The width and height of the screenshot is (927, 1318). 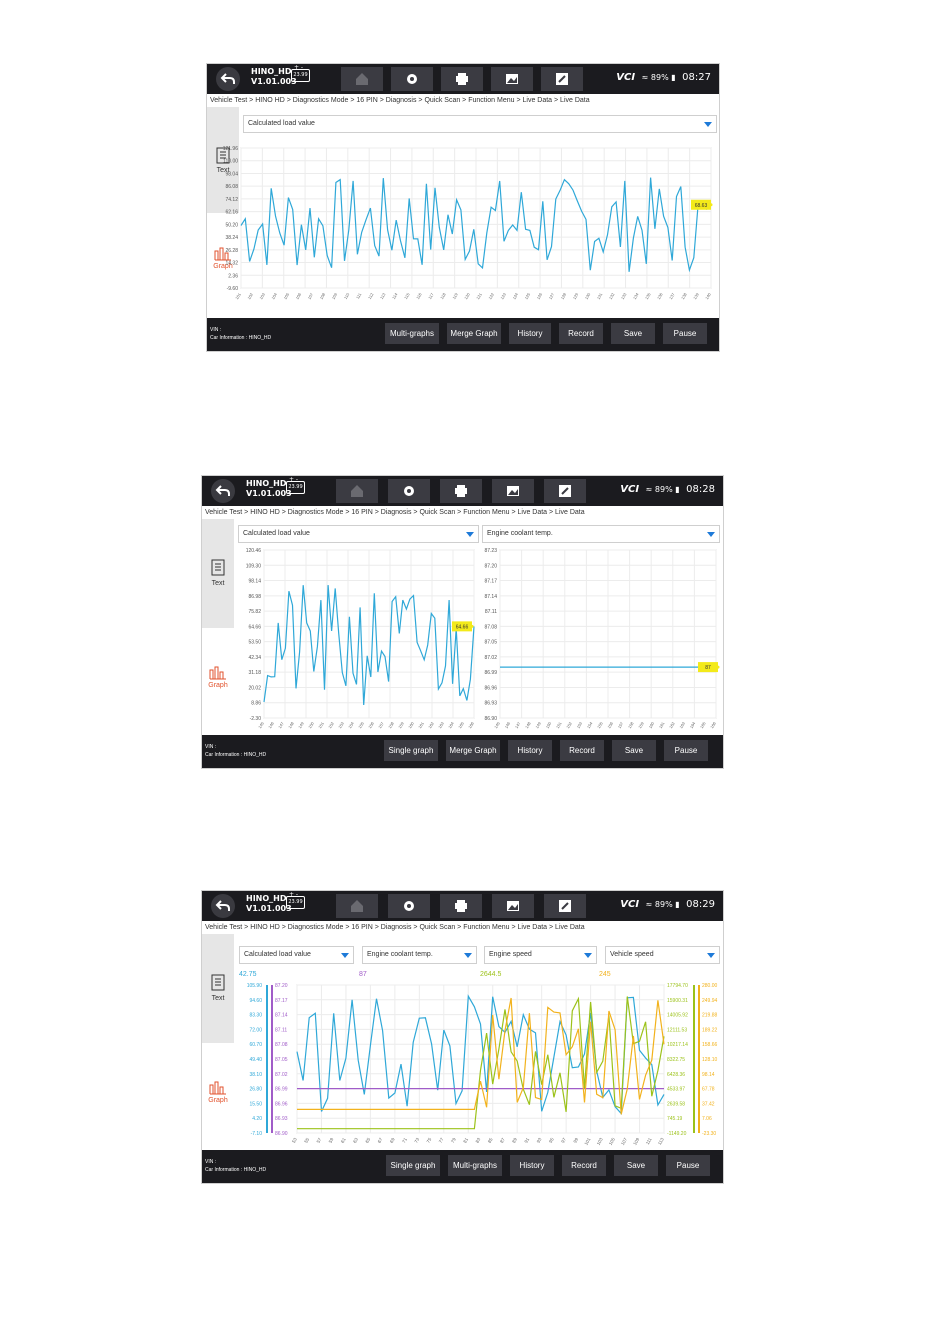 I want to click on printer-icon, so click(x=462, y=79).